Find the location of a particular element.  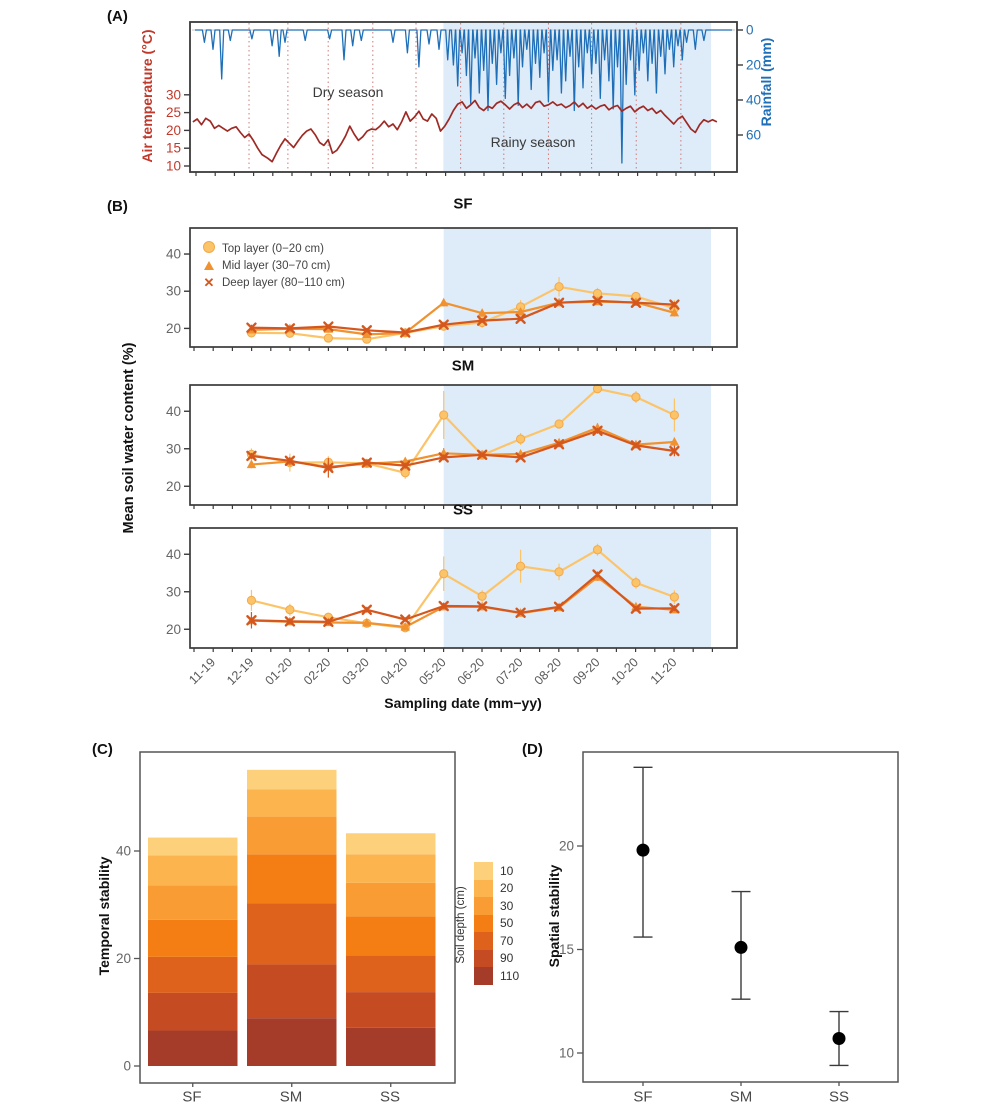

d-category-ss: SS is located at coordinates (839, 1097).